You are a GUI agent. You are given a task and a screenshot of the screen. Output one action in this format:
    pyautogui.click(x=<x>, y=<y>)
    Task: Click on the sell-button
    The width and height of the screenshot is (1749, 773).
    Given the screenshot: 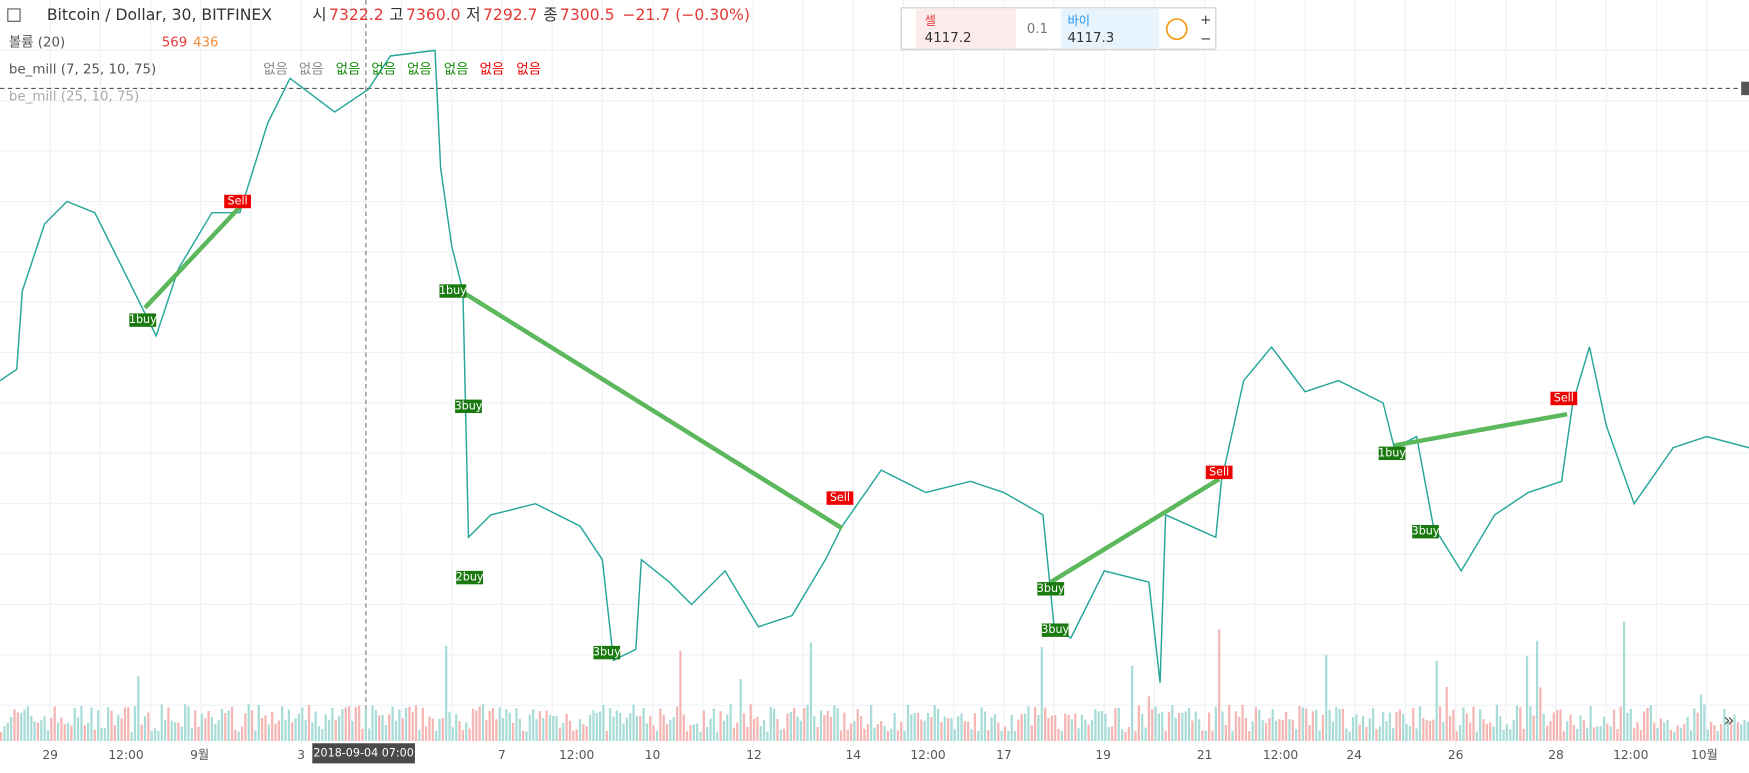 What is the action you would take?
    pyautogui.click(x=966, y=28)
    